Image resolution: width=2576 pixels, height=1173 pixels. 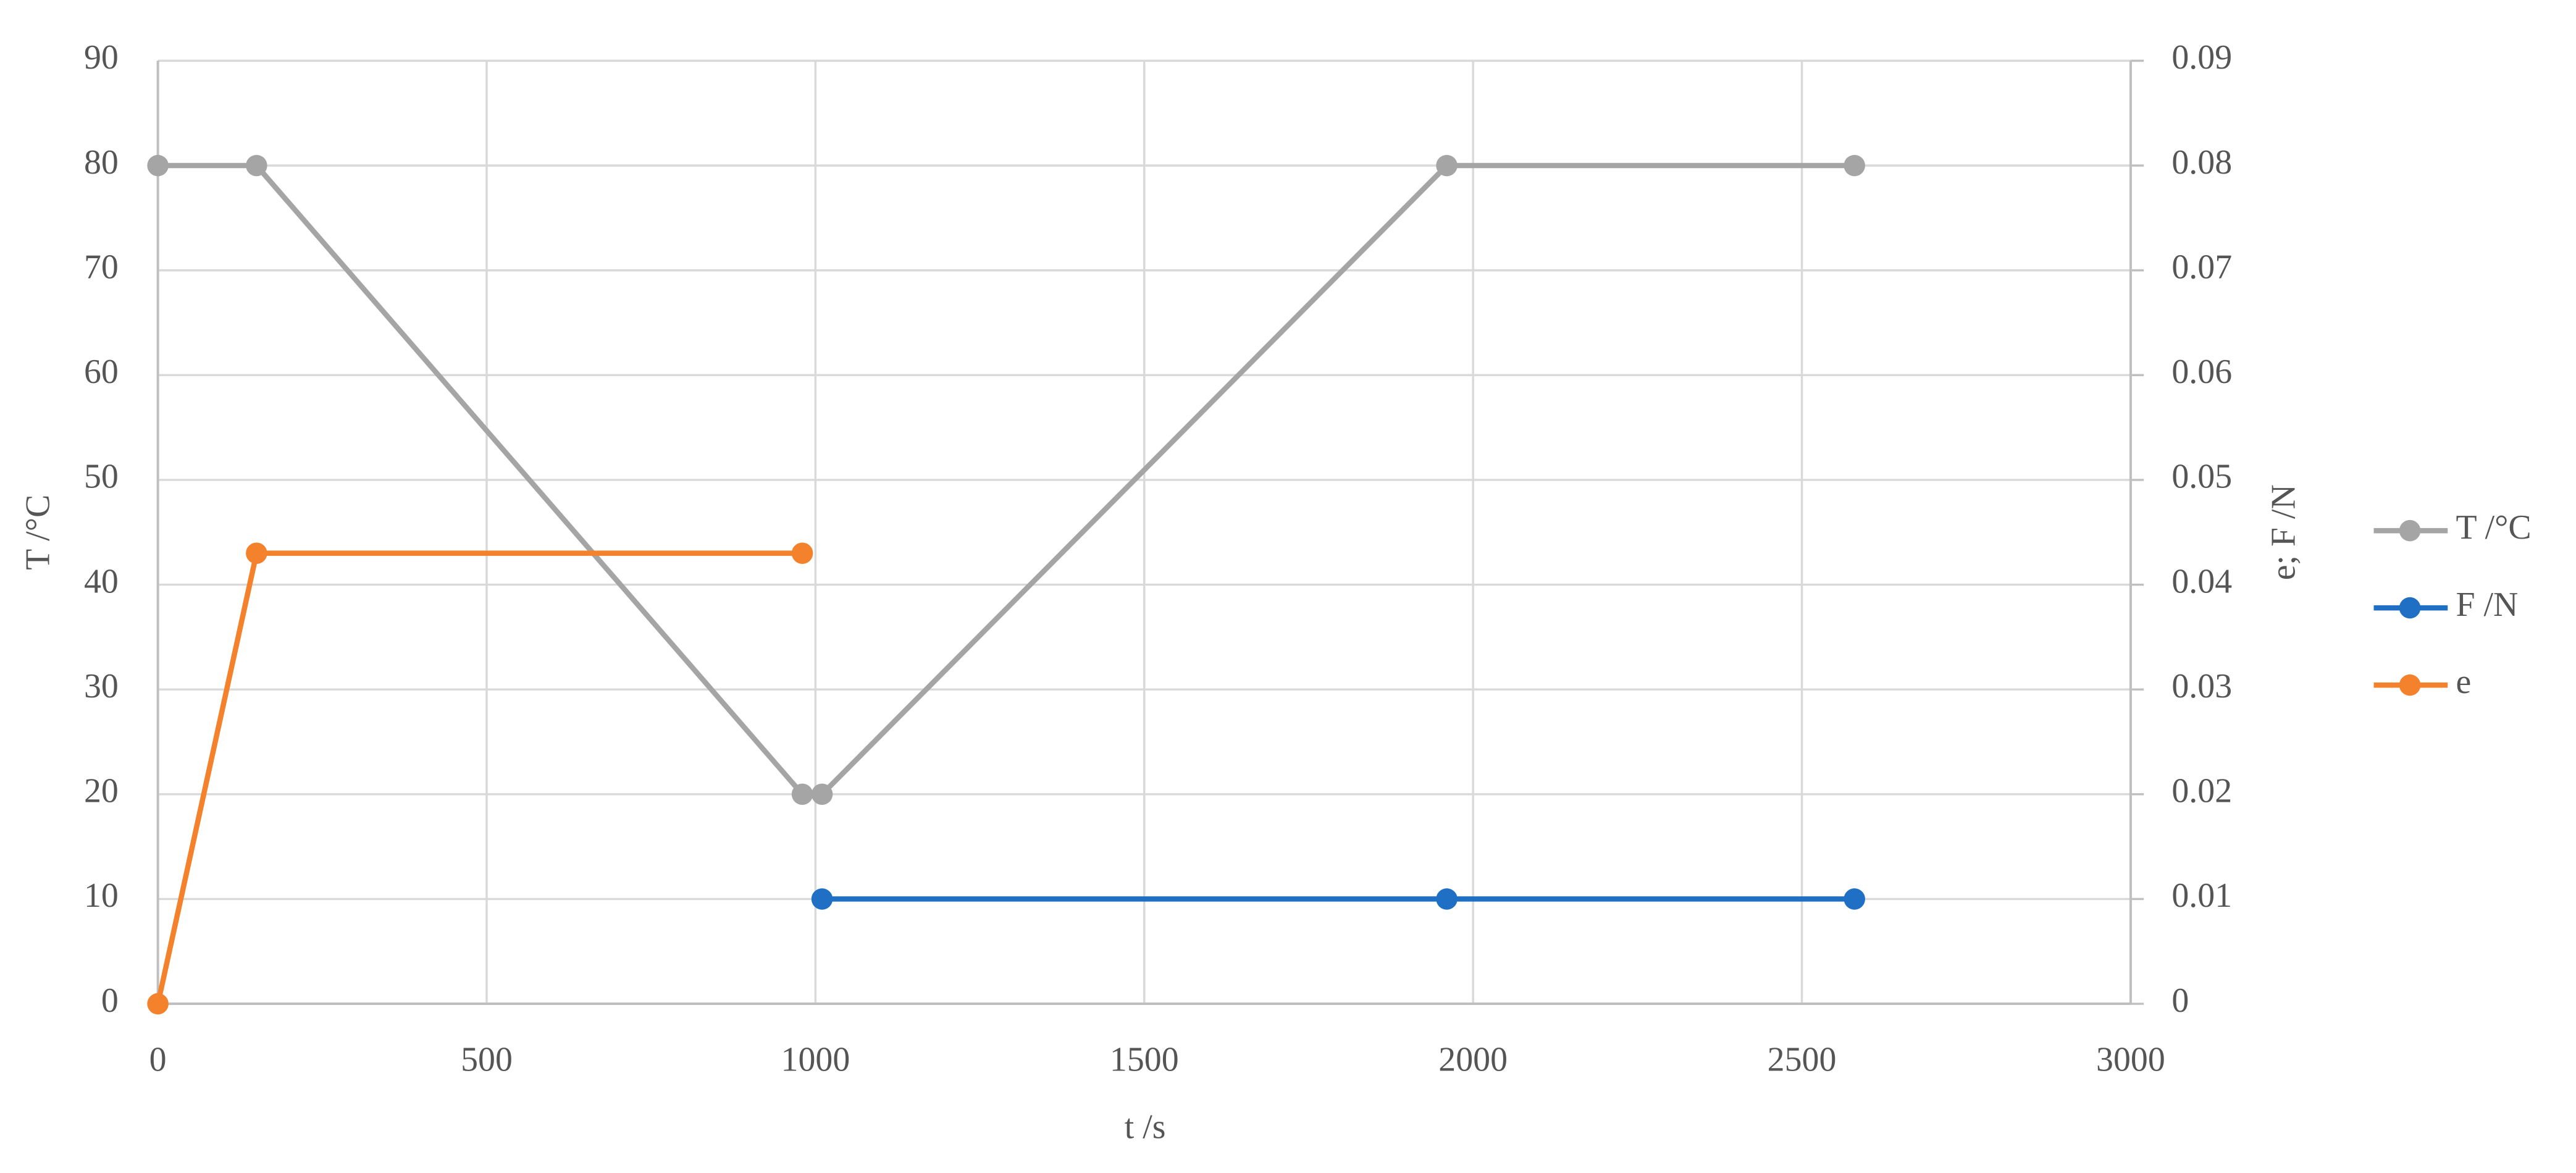 What do you see at coordinates (2201, 896) in the screenshot?
I see `y2-tick-label: 0.01` at bounding box center [2201, 896].